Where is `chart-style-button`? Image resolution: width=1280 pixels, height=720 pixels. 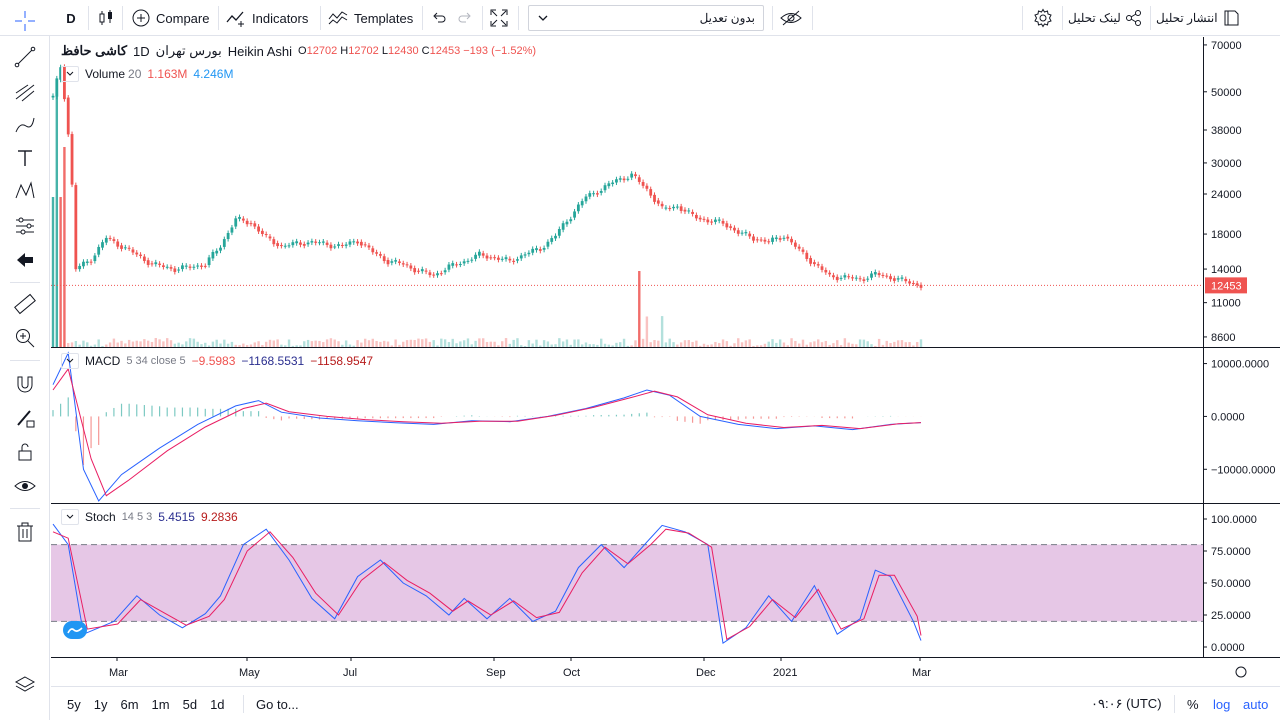 chart-style-button is located at coordinates (106, 18).